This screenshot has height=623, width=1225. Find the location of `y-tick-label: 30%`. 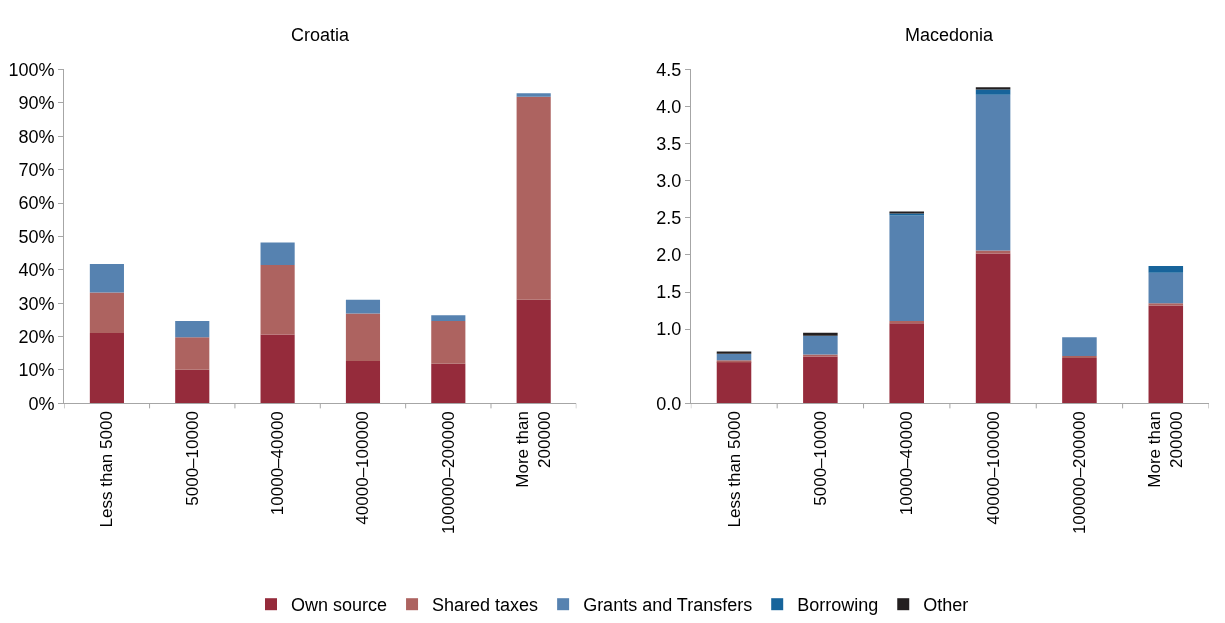

y-tick-label: 30% is located at coordinates (36, 303).